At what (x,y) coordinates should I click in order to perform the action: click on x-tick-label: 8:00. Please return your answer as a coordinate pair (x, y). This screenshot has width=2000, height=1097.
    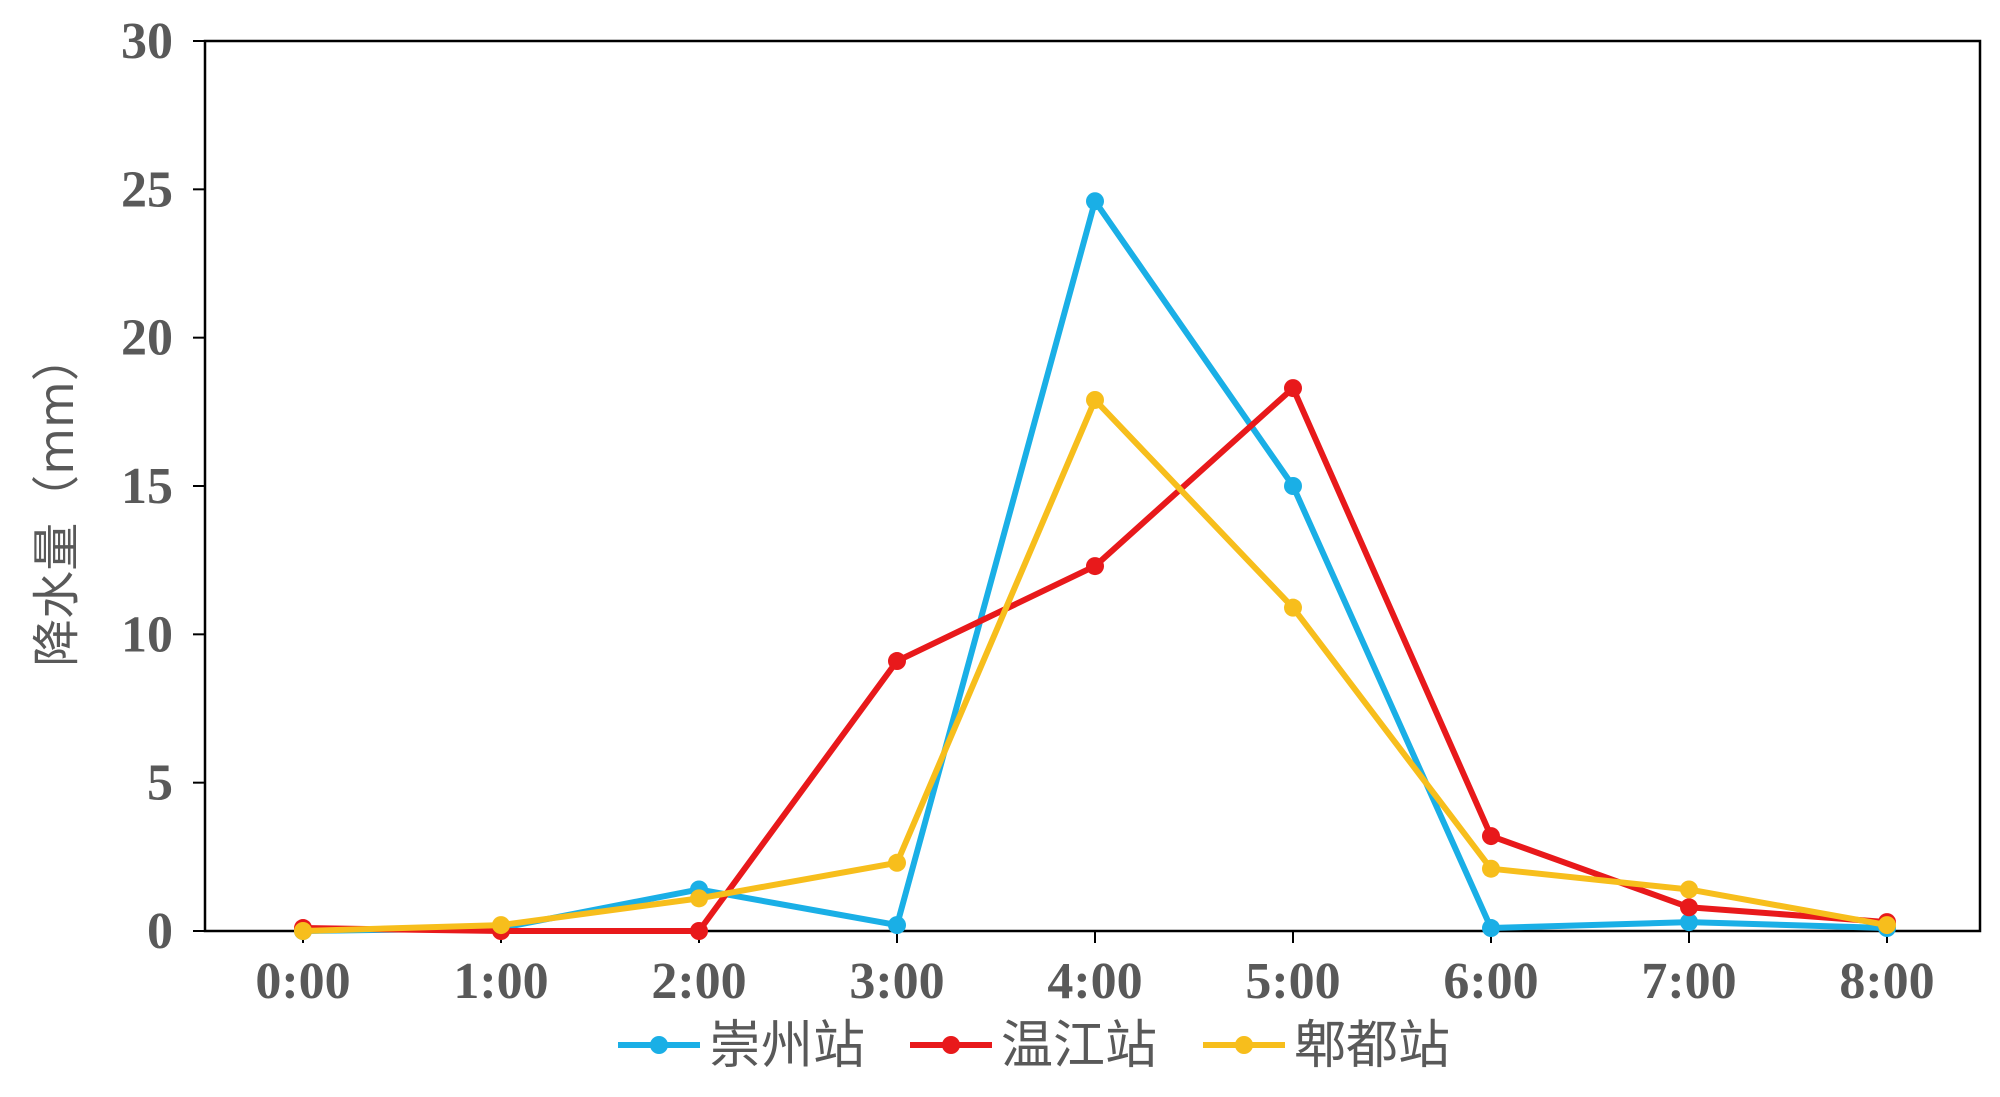
    Looking at the image, I should click on (1886, 981).